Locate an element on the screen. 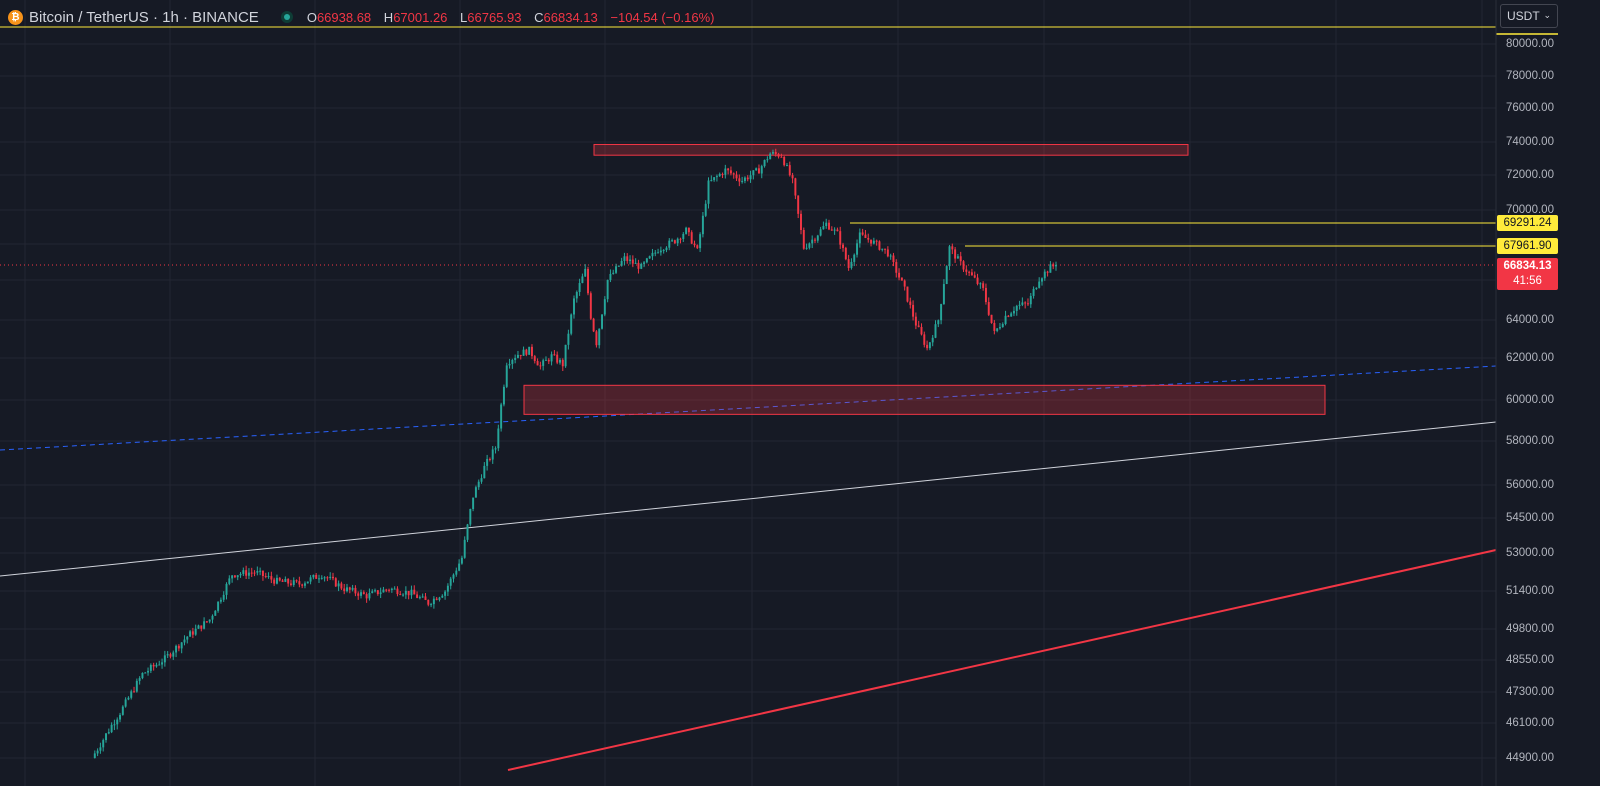  price-axis-label: 54500.00 is located at coordinates (1530, 518).